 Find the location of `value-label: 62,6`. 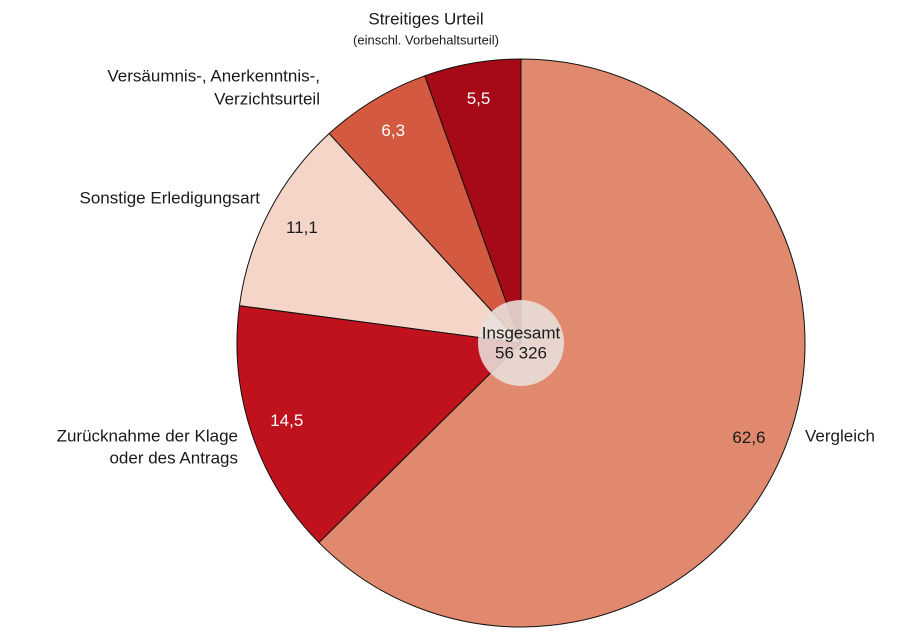

value-label: 62,6 is located at coordinates (748, 437).